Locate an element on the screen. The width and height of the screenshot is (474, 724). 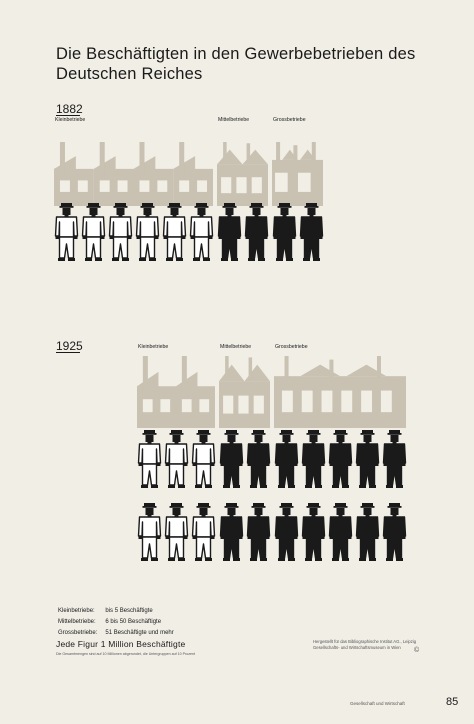
legend-row: Kleinbetriebe: bis 5 Beschäftigte is located at coordinates (119, 611).